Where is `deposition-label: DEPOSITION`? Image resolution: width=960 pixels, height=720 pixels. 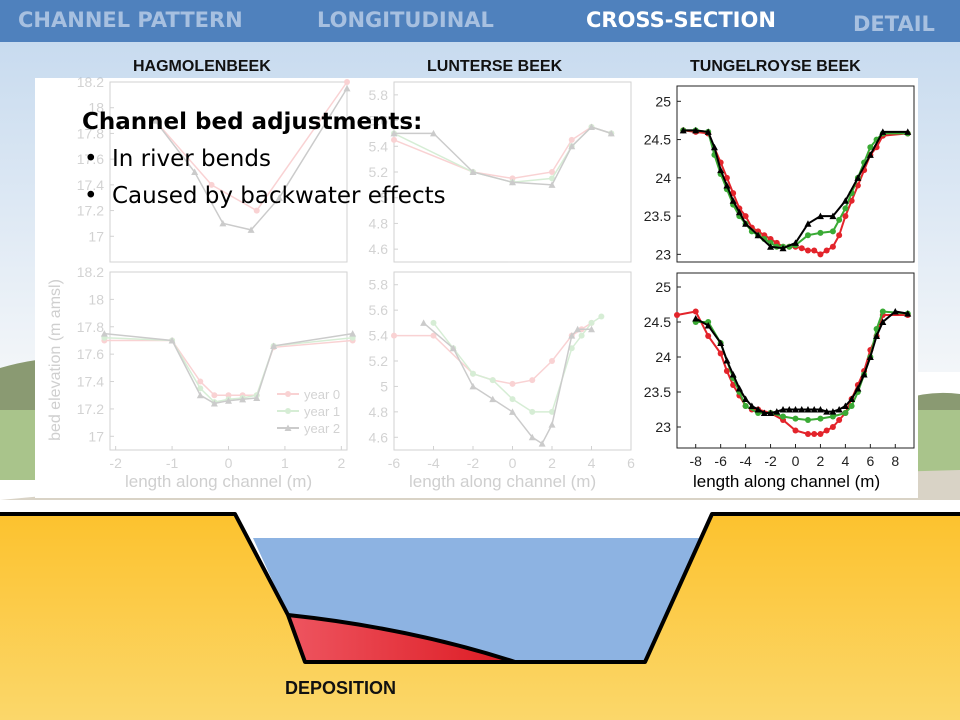 deposition-label: DEPOSITION is located at coordinates (341, 688).